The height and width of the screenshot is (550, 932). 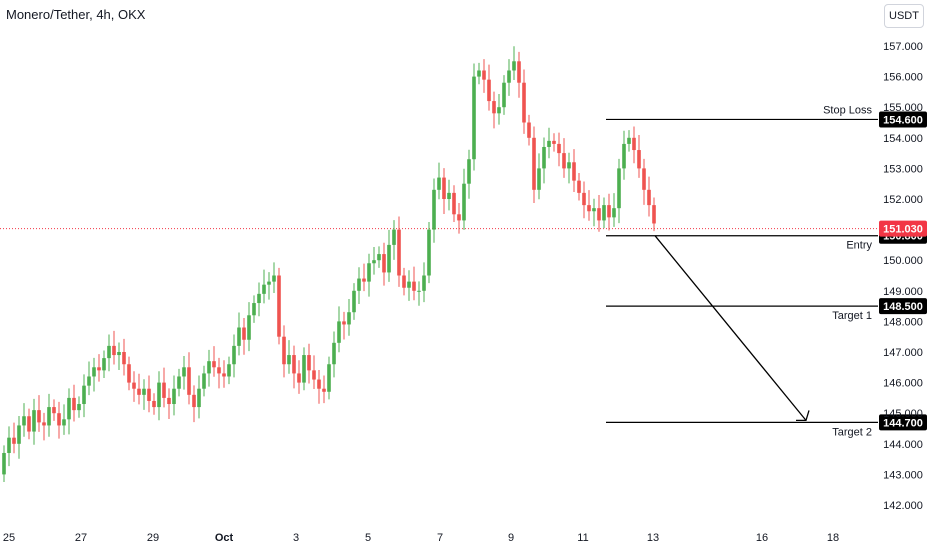 I want to click on level-name-label: Stop Loss, so click(x=847, y=110).